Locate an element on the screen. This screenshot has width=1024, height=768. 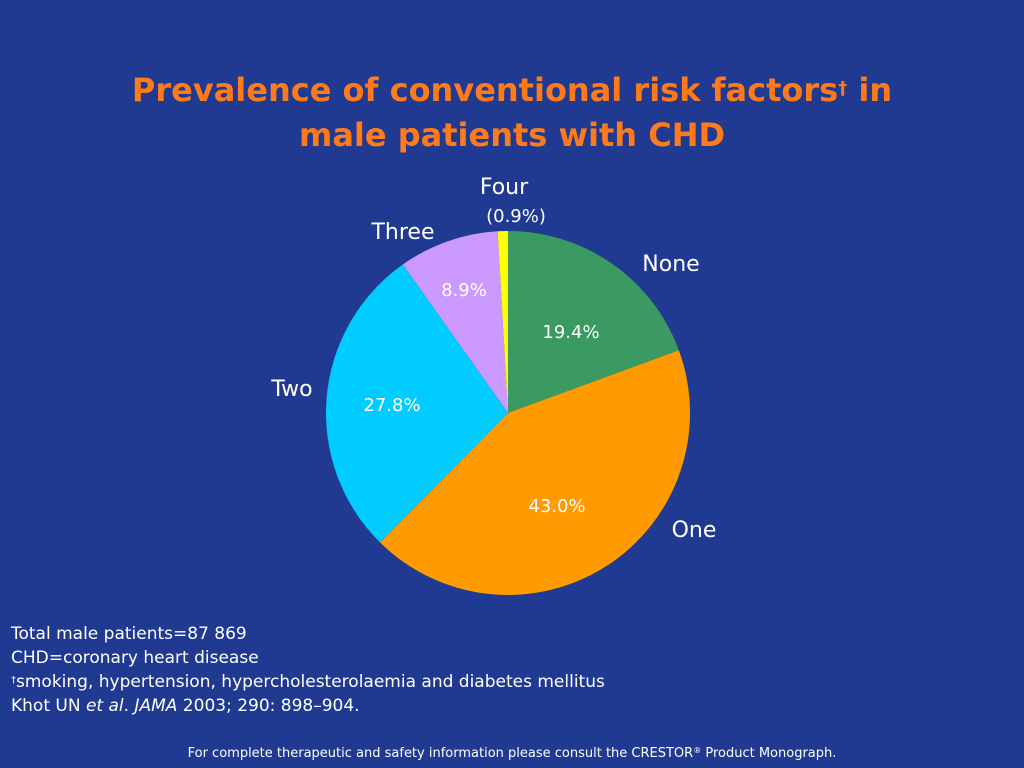
category-label-four: Four is located at coordinates (504, 187).